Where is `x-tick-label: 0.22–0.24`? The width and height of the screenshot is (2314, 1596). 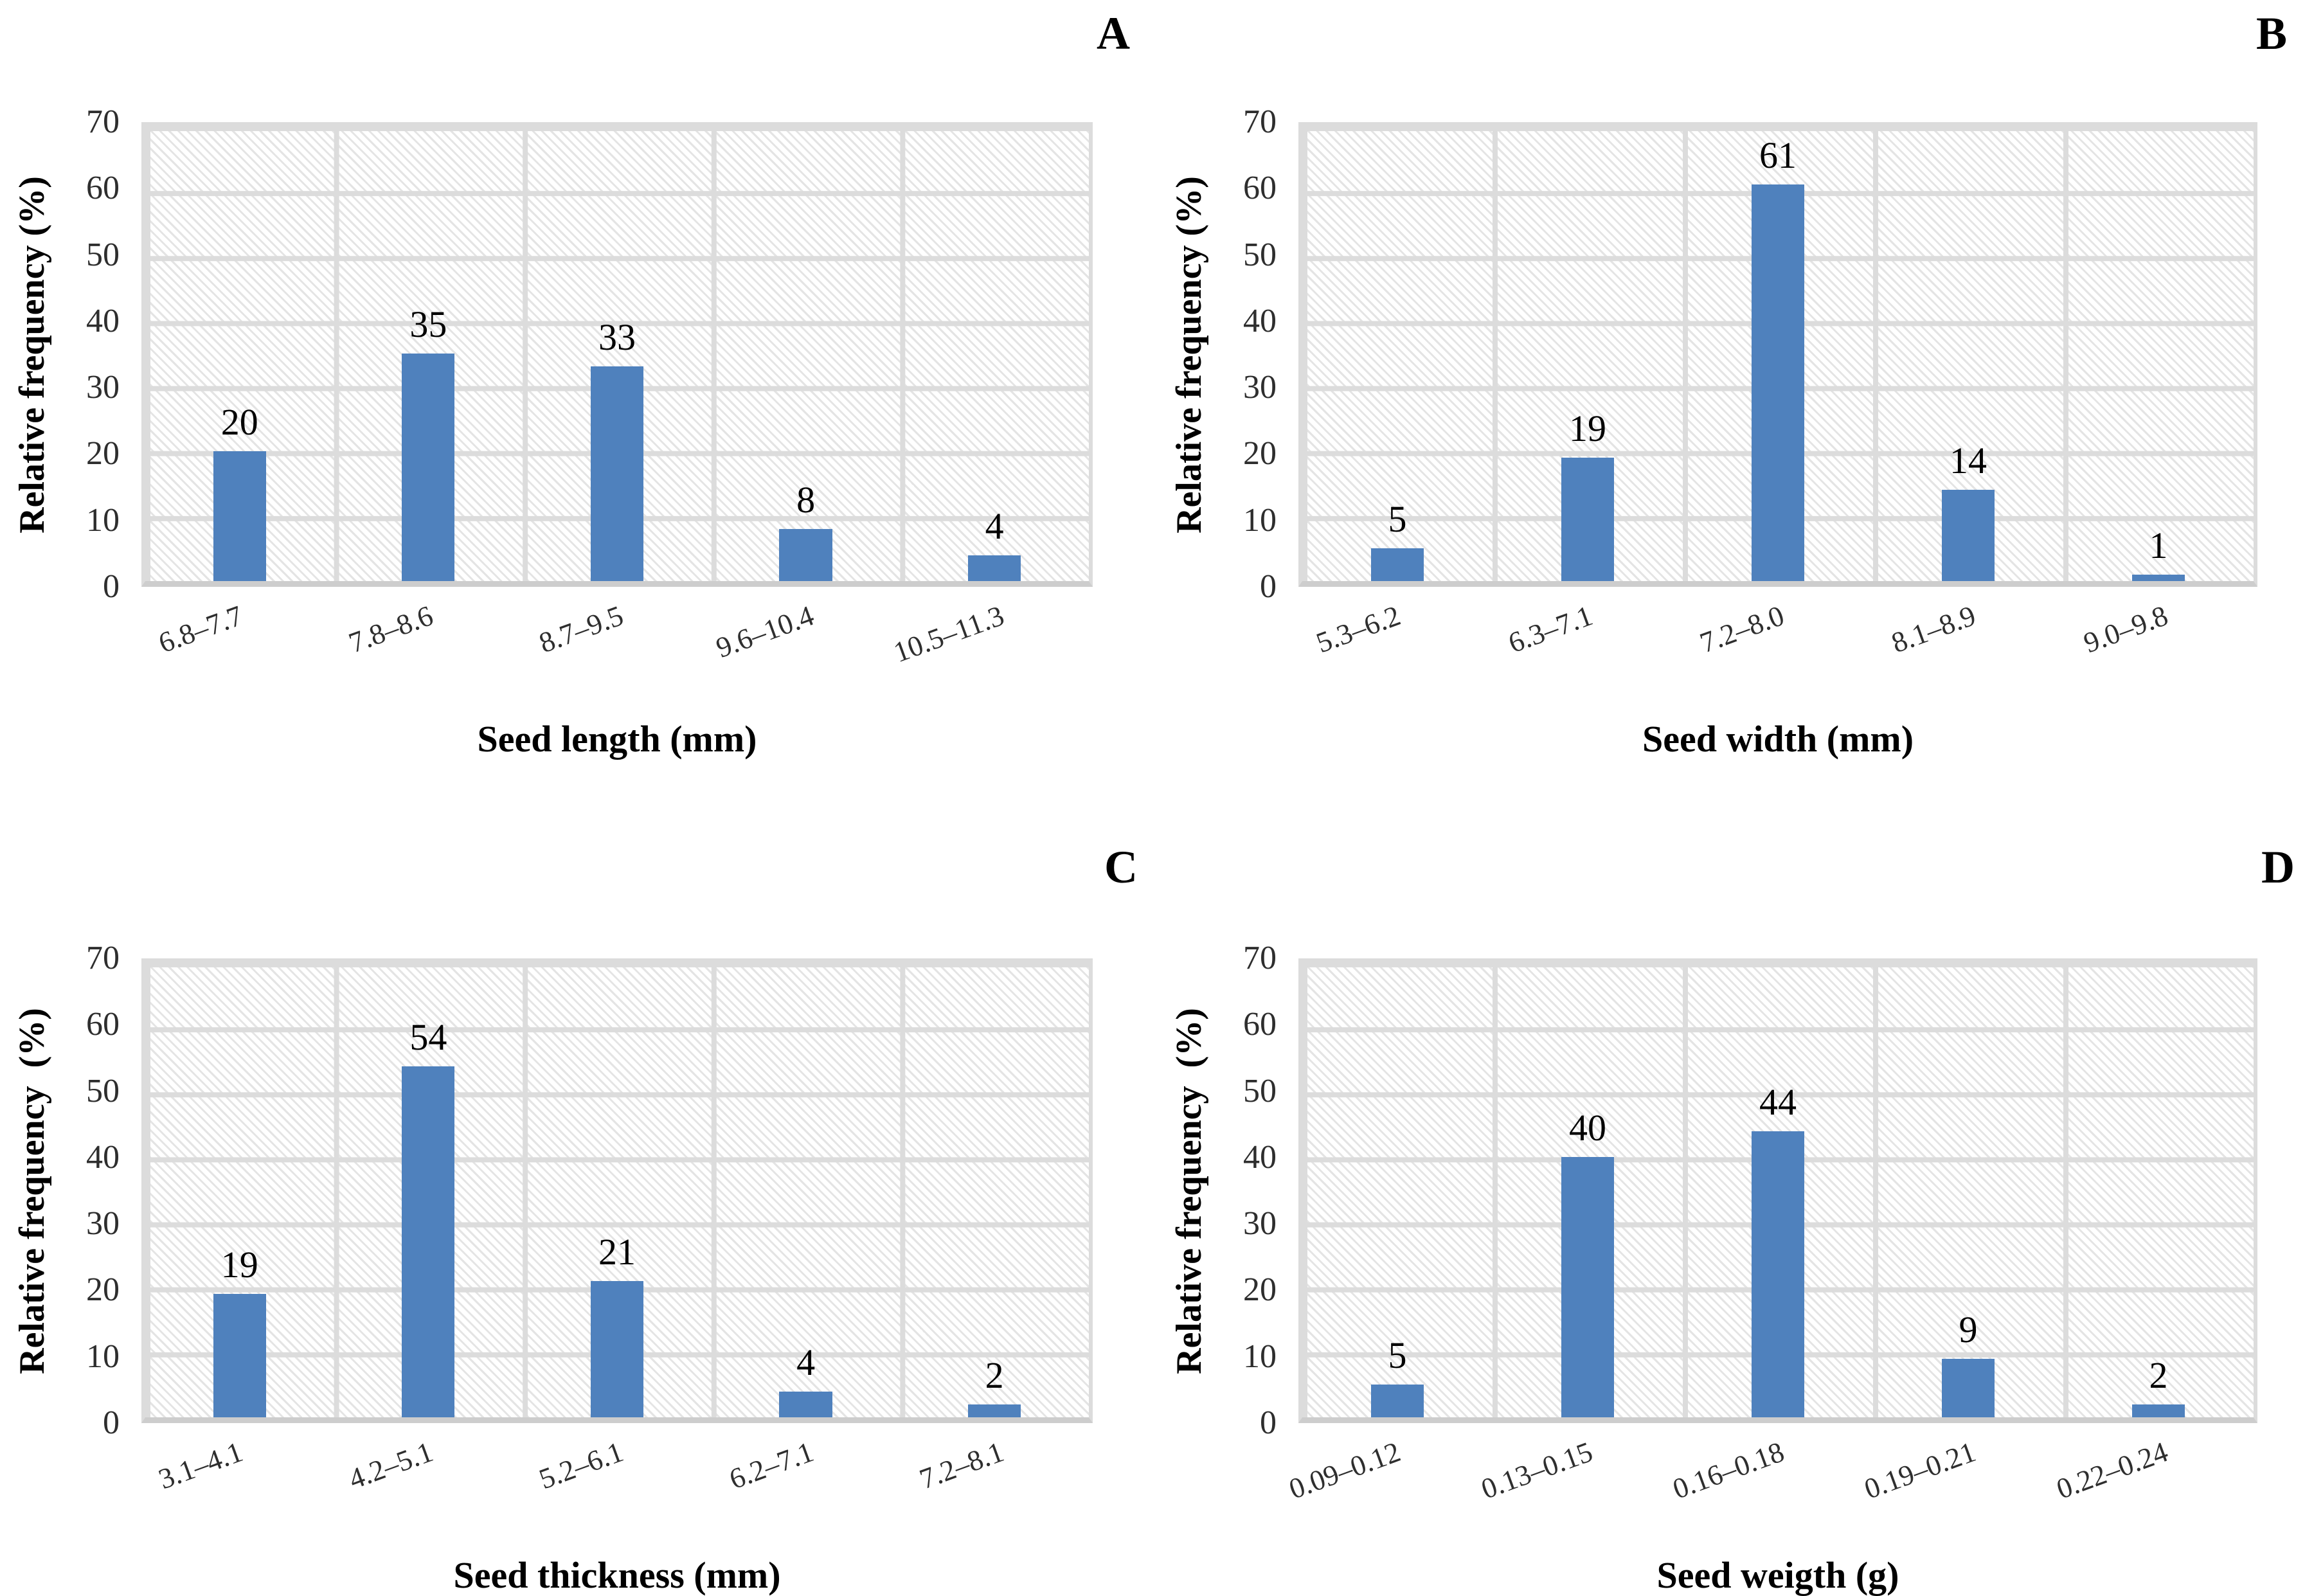
x-tick-label: 0.22–0.24 is located at coordinates (2112, 1470).